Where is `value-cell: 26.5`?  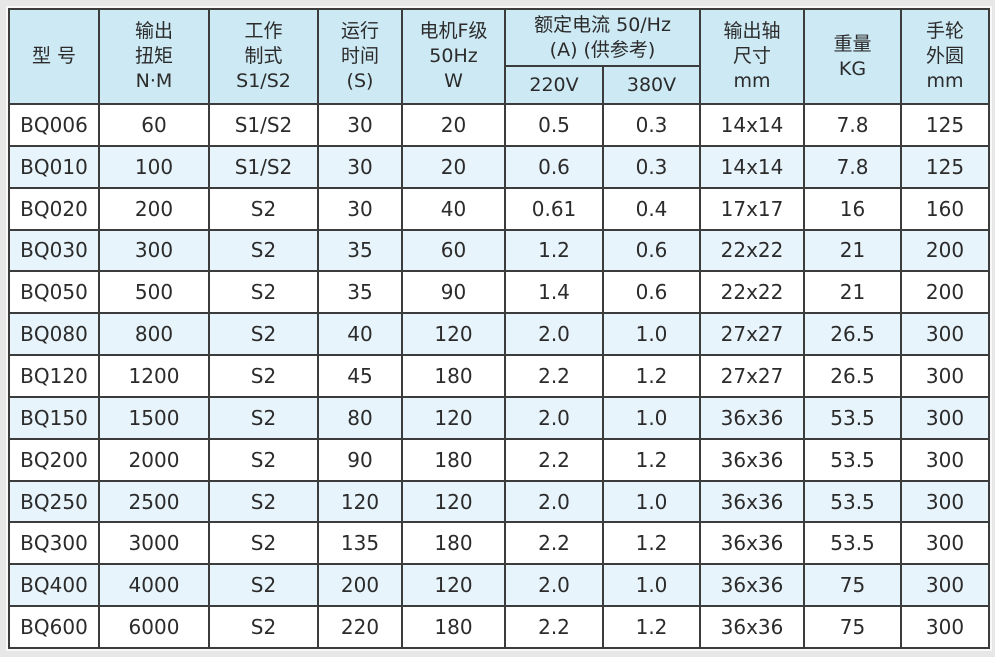
value-cell: 26.5 is located at coordinates (853, 334).